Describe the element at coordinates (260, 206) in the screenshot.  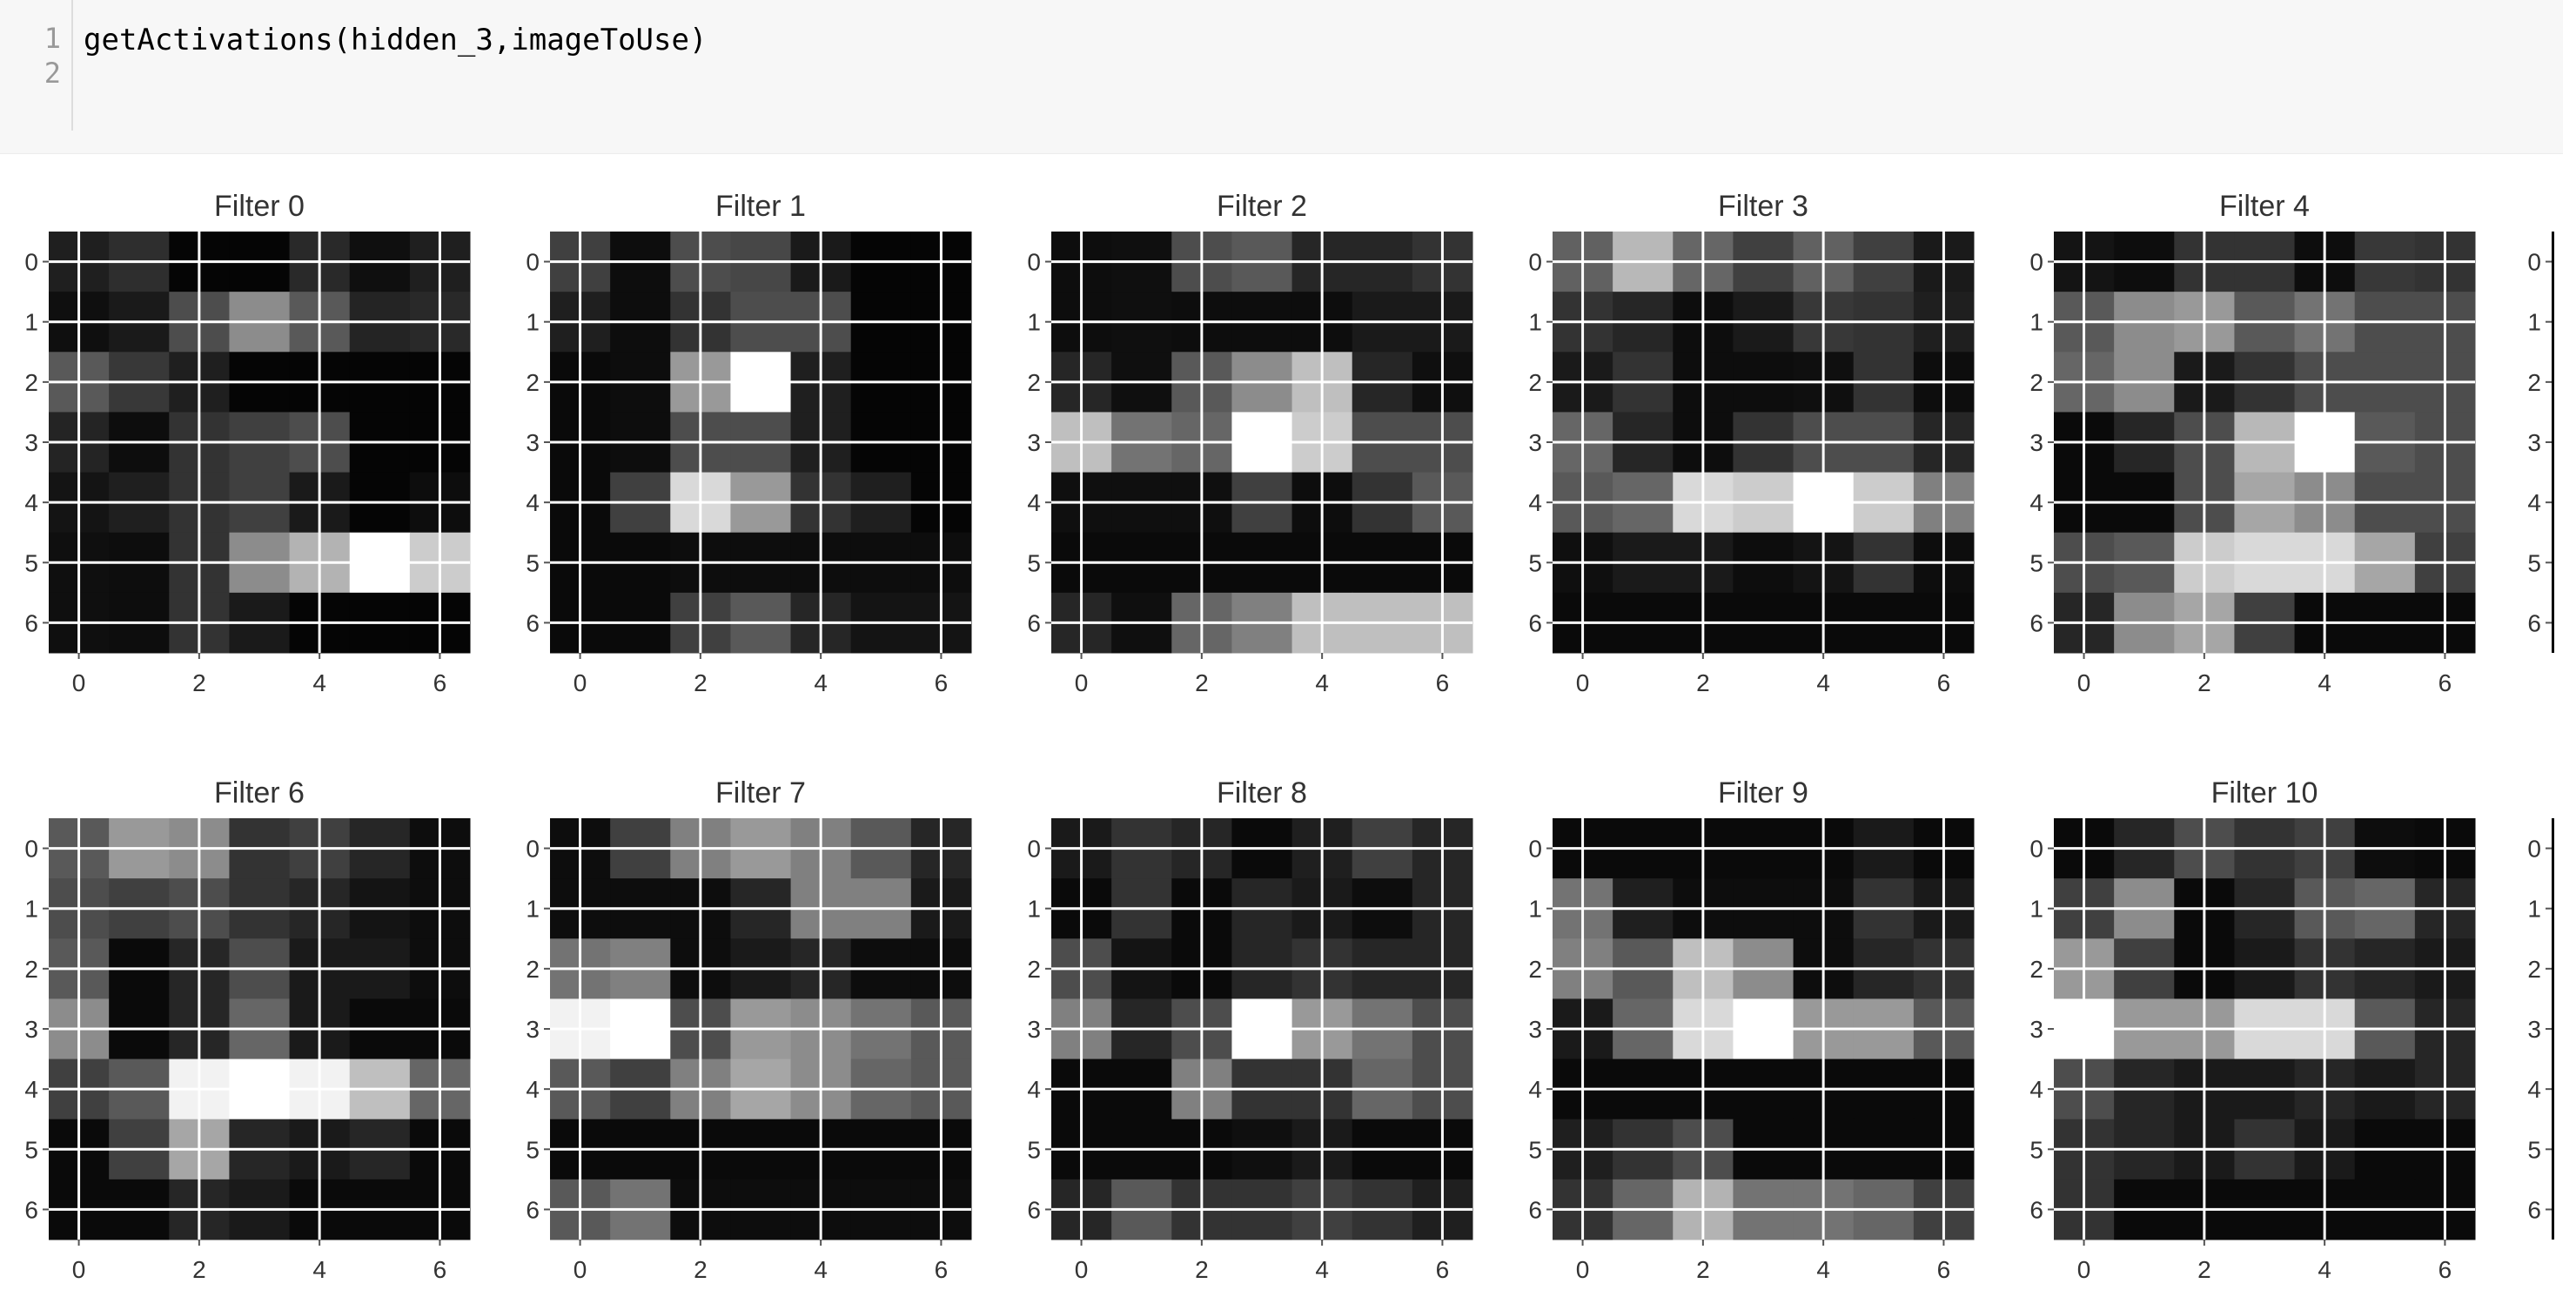
I see `heatmap-title: Filter 0` at that location.